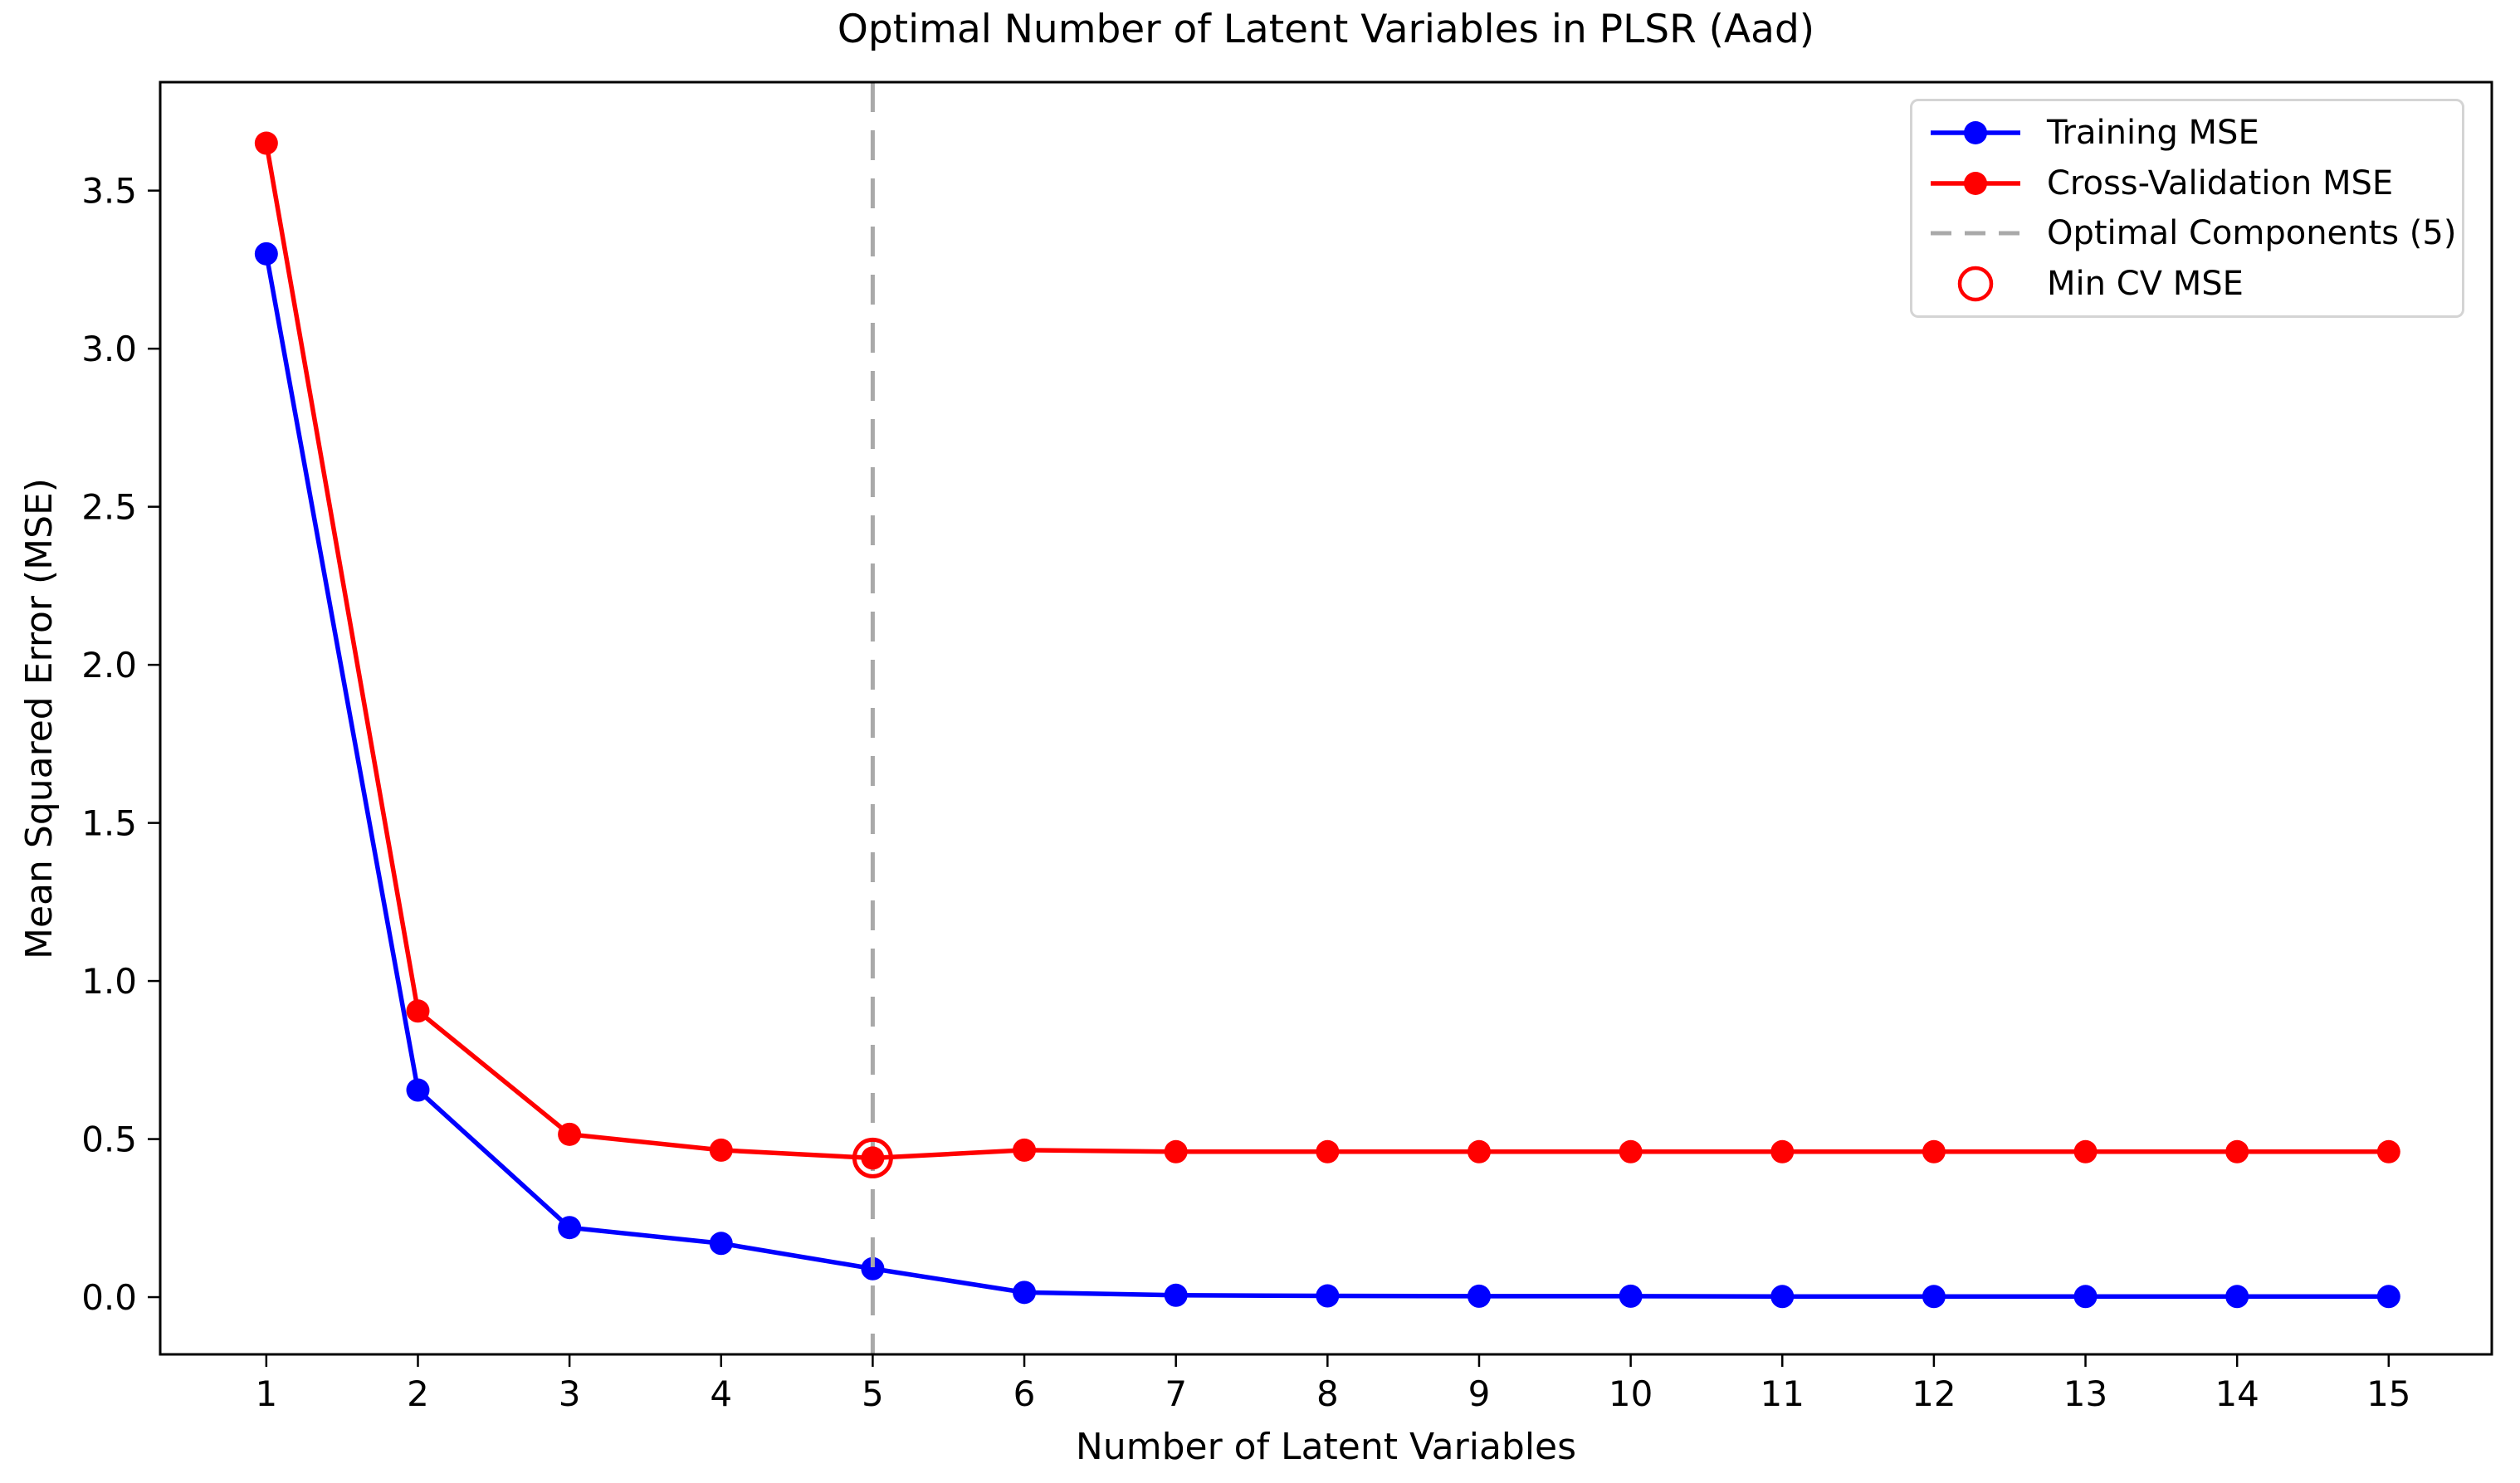 This screenshot has height=1483, width=2520. Describe the element at coordinates (873, 1393) in the screenshot. I see `x-tick-label: 5` at that location.